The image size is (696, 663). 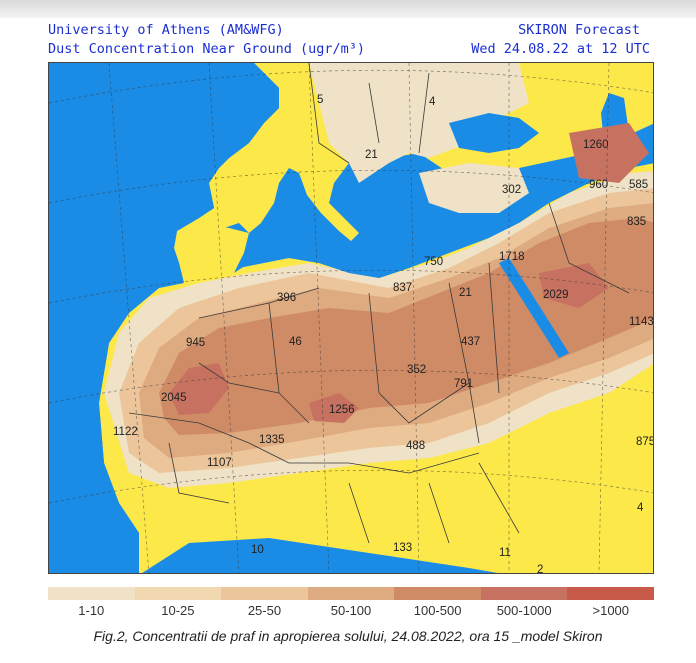 What do you see at coordinates (166, 30) in the screenshot?
I see `institution-title: University of Athens (AM&WFG)` at bounding box center [166, 30].